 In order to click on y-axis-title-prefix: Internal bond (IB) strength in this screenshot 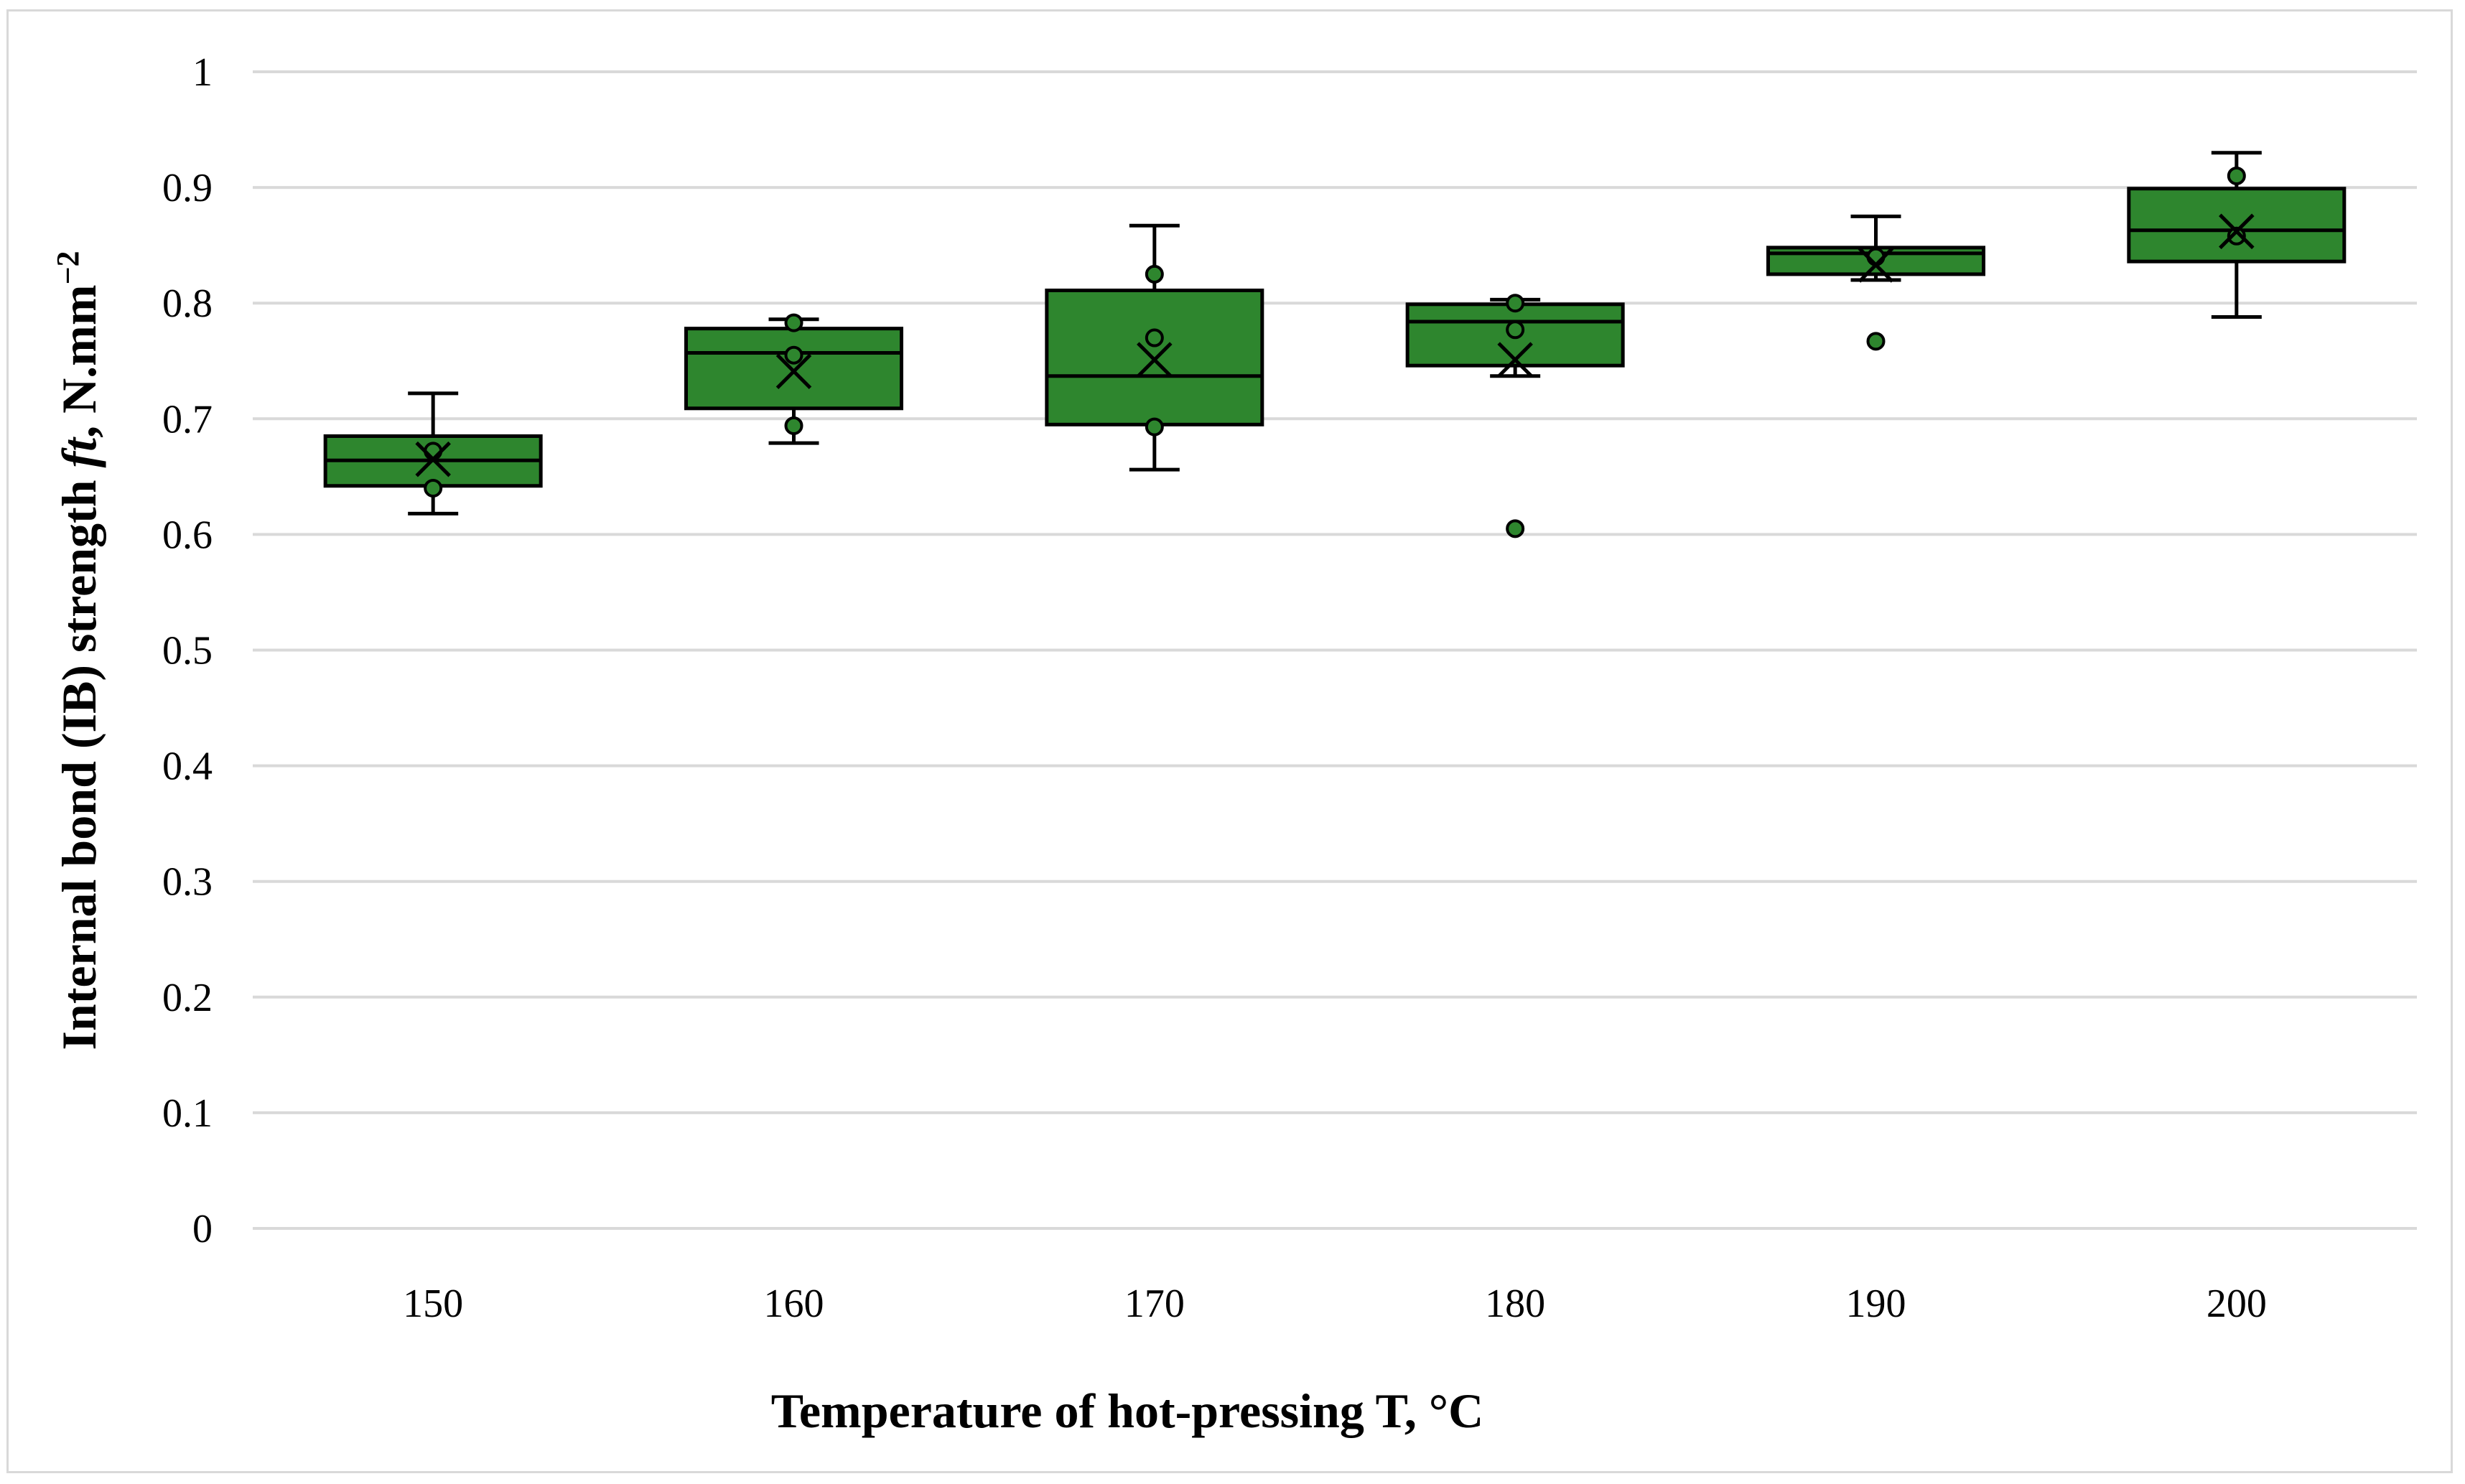, I will do `click(79, 758)`.